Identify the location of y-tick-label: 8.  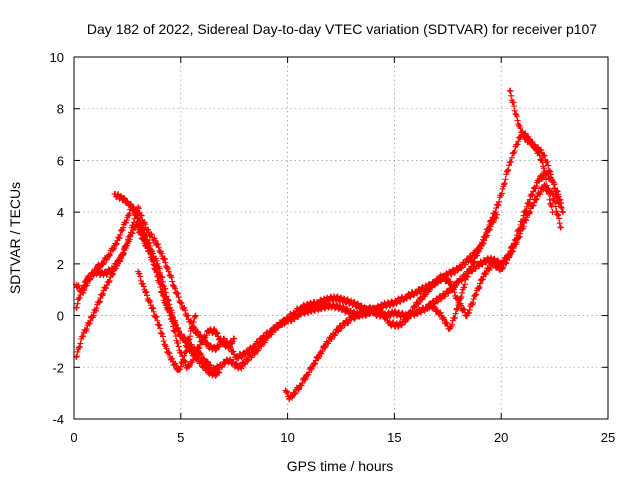
(60, 109).